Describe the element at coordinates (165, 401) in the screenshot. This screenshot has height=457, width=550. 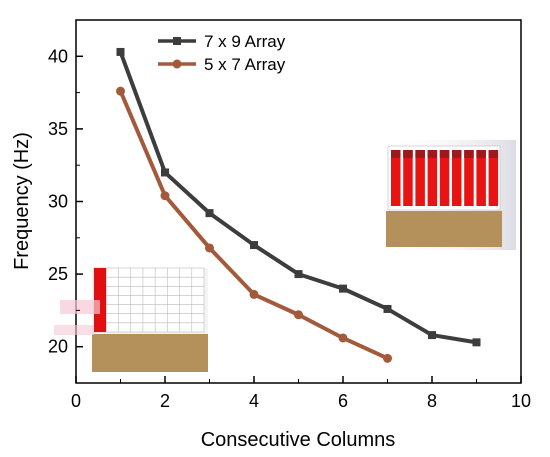
I see `x-tick-label: 2` at that location.